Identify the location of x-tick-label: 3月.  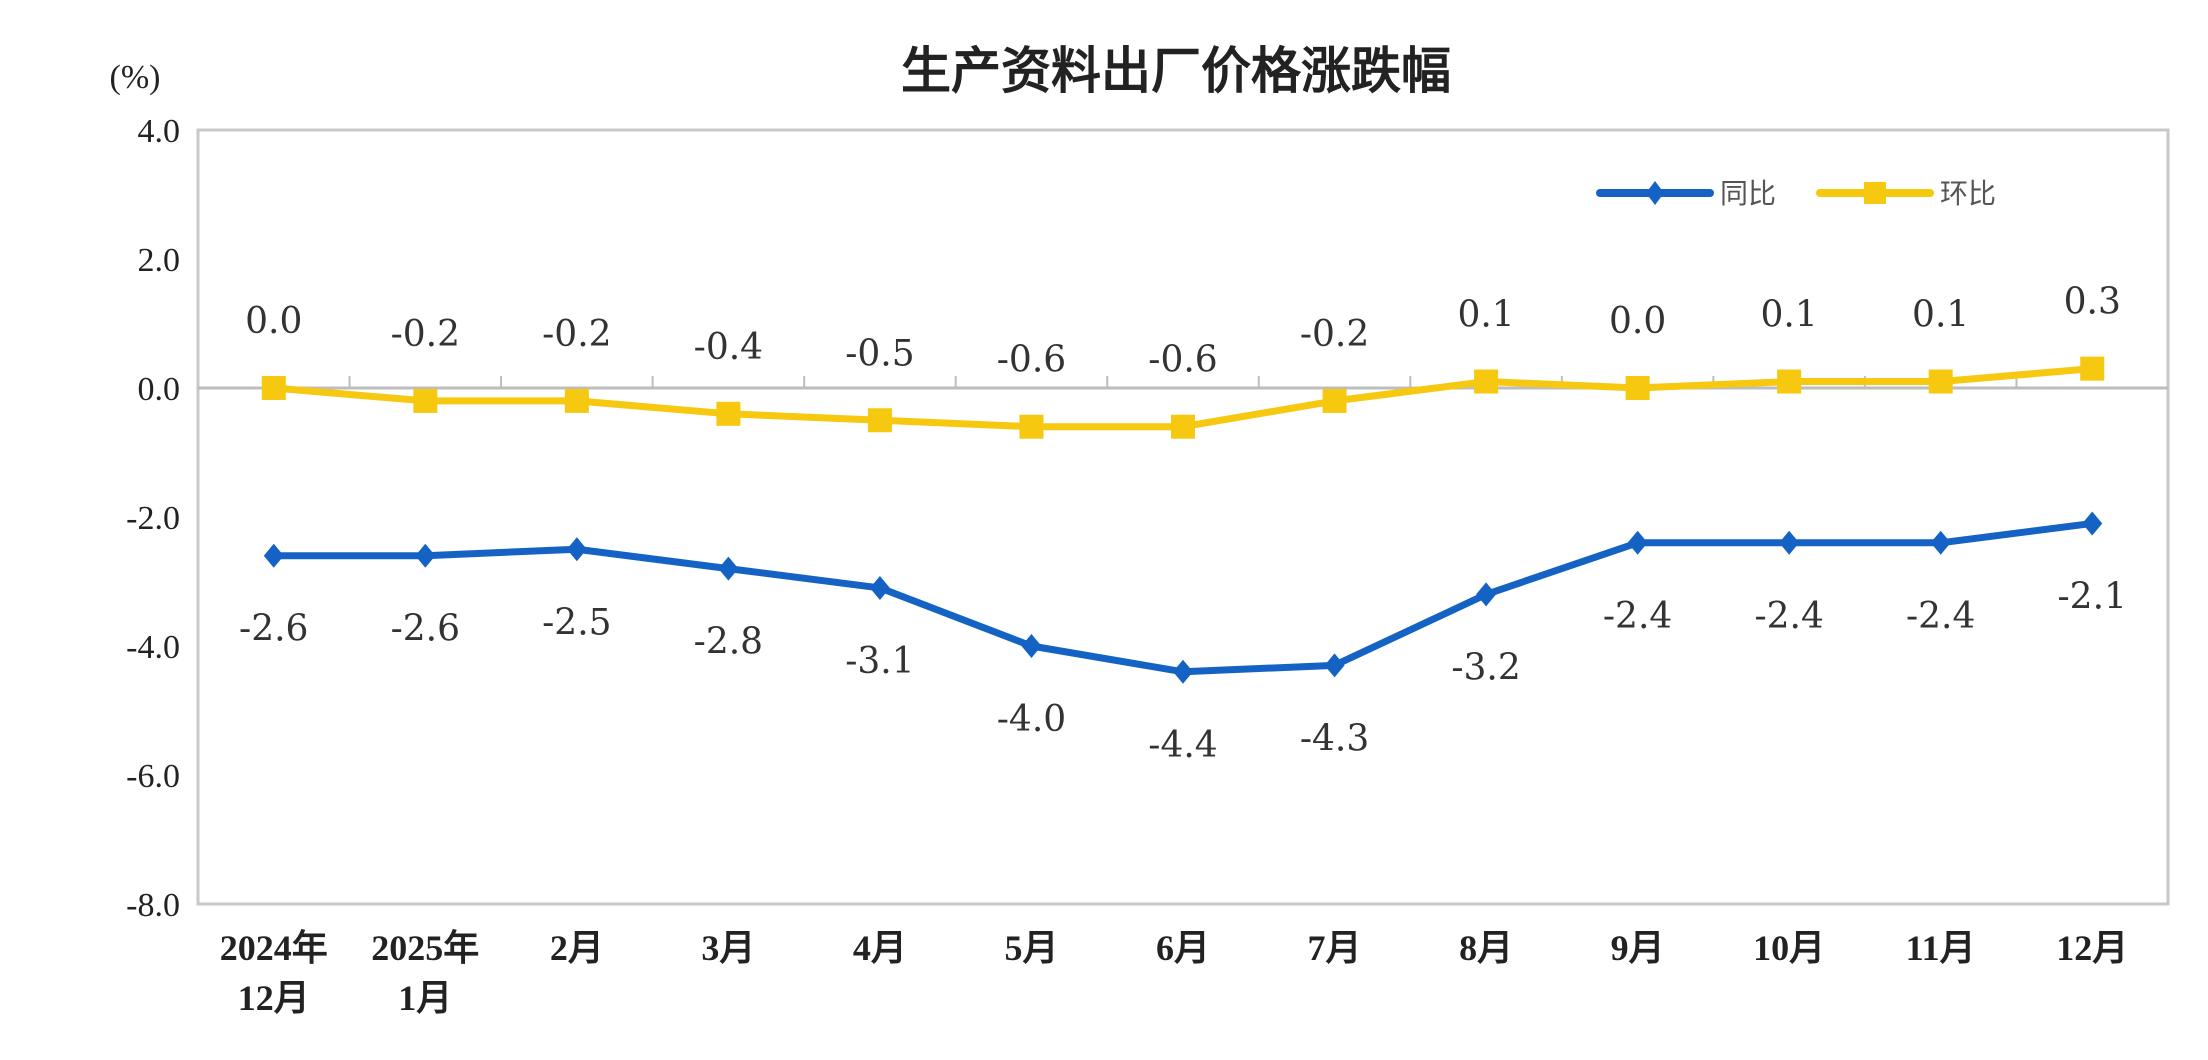
(728, 948).